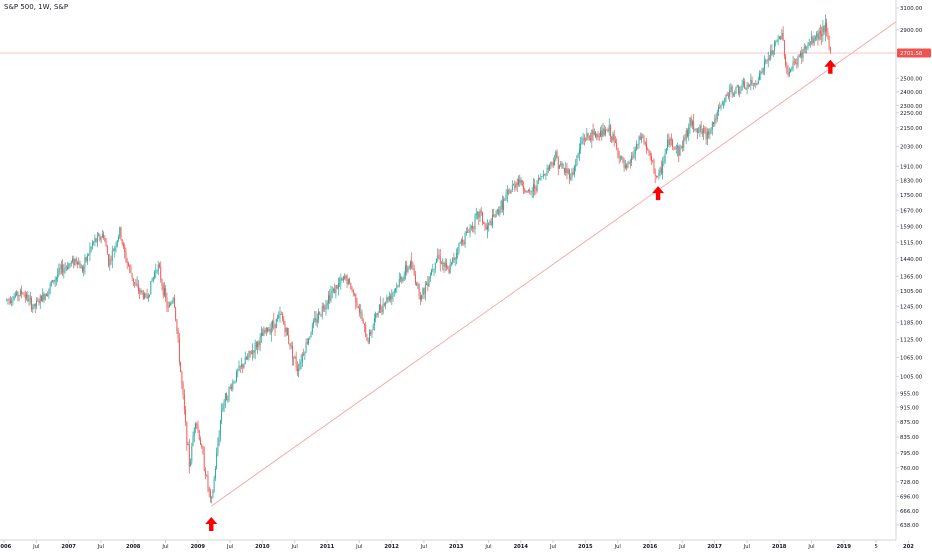 The image size is (932, 554). Describe the element at coordinates (911, 292) in the screenshot. I see `y-tick-label: 1305.00` at that location.